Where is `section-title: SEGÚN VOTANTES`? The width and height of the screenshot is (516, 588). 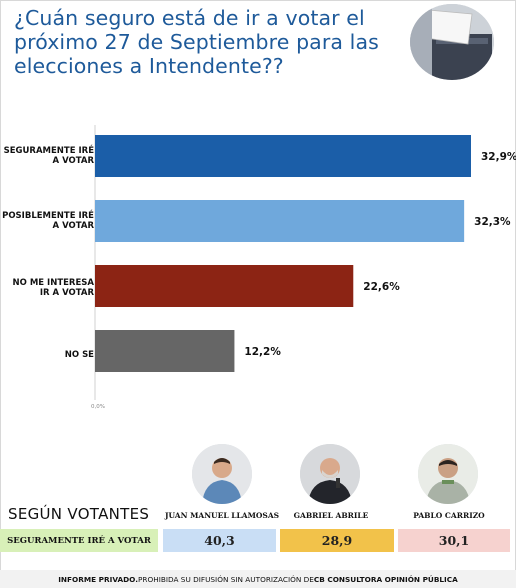
section-title: SEGÚN VOTANTES is located at coordinates (79, 514).